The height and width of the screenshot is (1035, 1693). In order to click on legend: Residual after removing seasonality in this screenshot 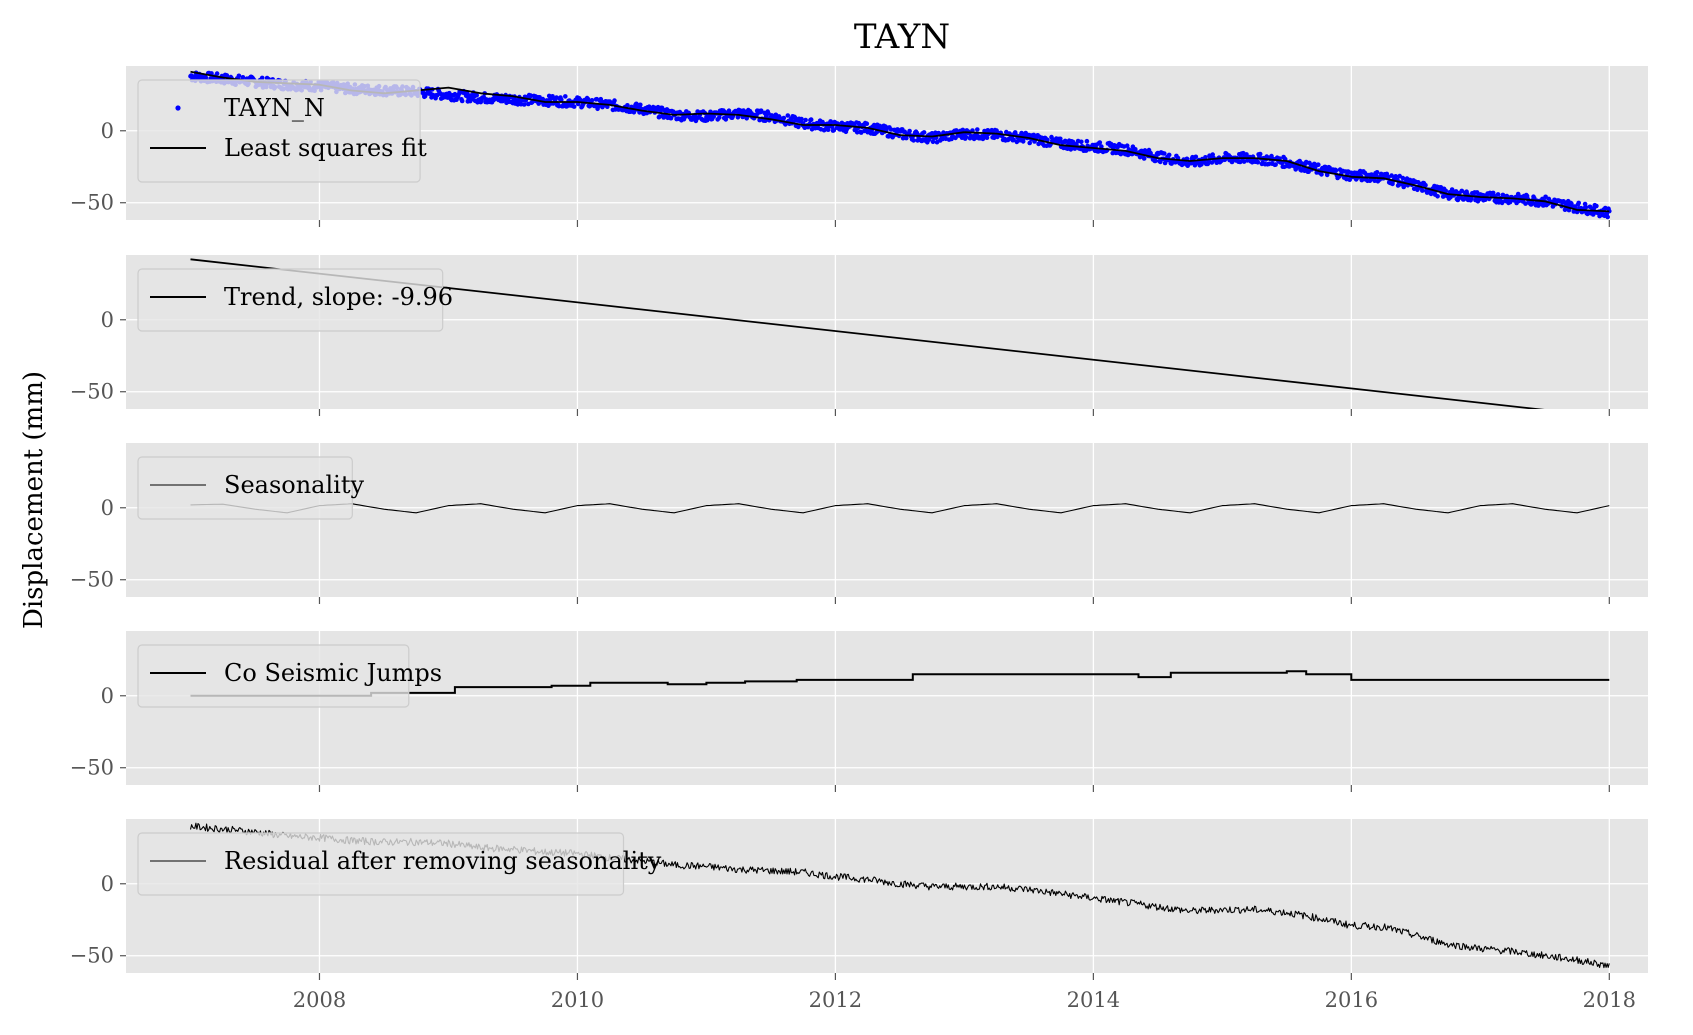, I will do `click(399, 864)`.